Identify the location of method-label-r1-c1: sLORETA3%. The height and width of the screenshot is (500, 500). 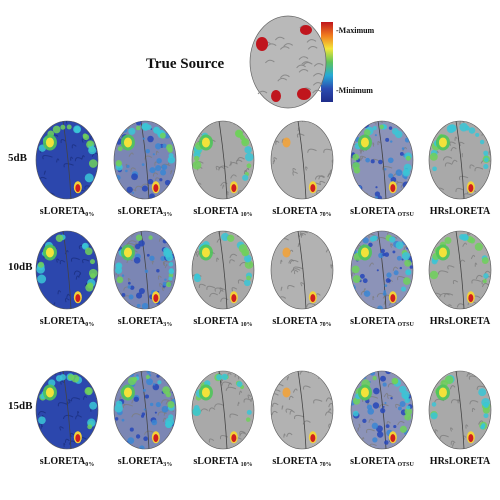
(145, 322).